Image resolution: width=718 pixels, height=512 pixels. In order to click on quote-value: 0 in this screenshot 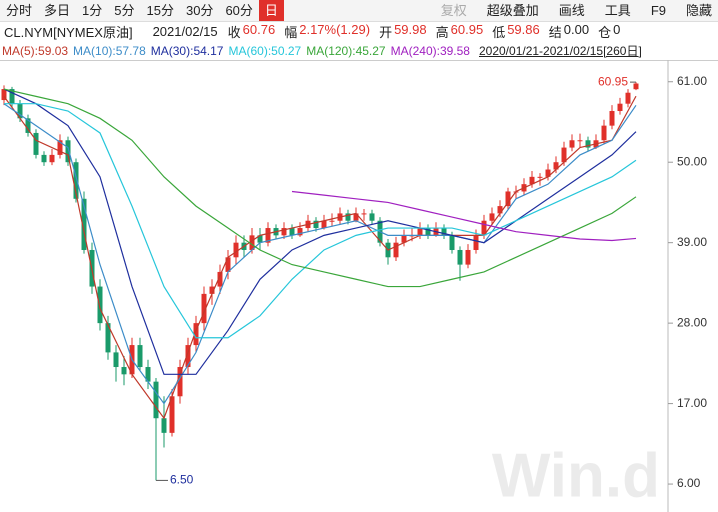, I will do `click(617, 29)`.